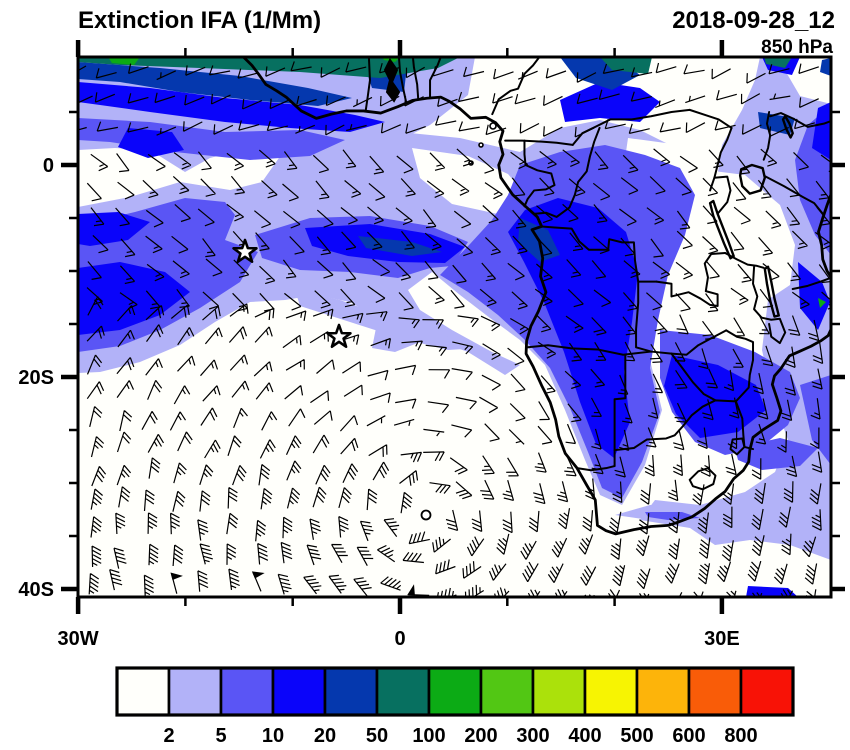 The height and width of the screenshot is (750, 850). I want to click on x-tick-label: 30W, so click(78, 639).